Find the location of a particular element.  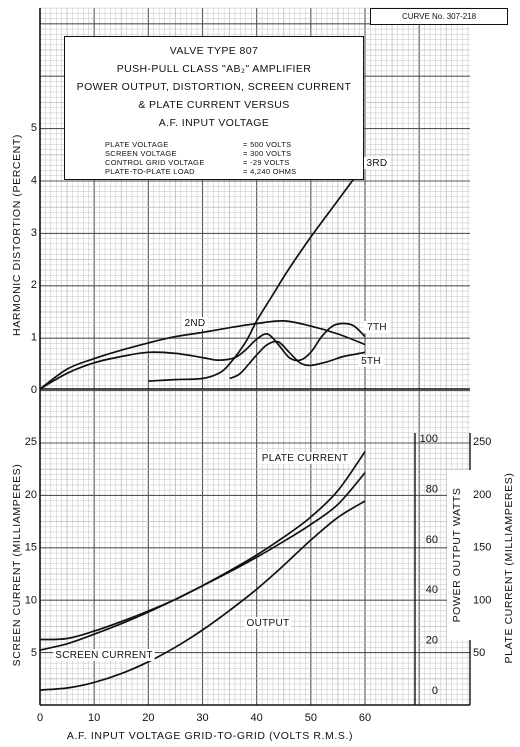

screen-current-y-tick-label: 10 is located at coordinates (31, 600).